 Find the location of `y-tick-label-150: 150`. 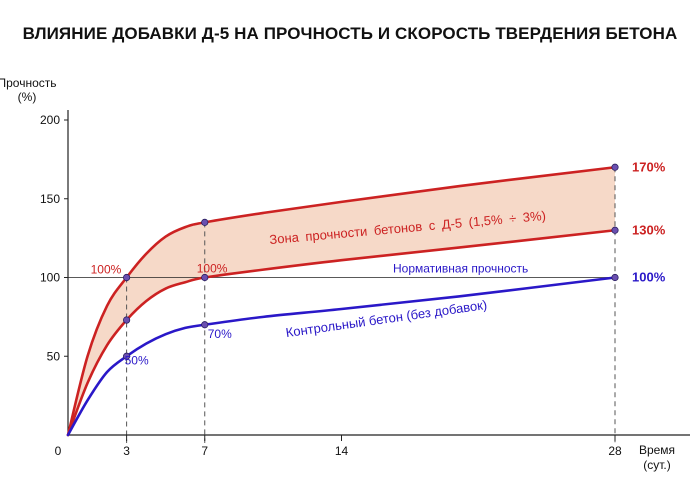

y-tick-label-150: 150 is located at coordinates (50, 199).